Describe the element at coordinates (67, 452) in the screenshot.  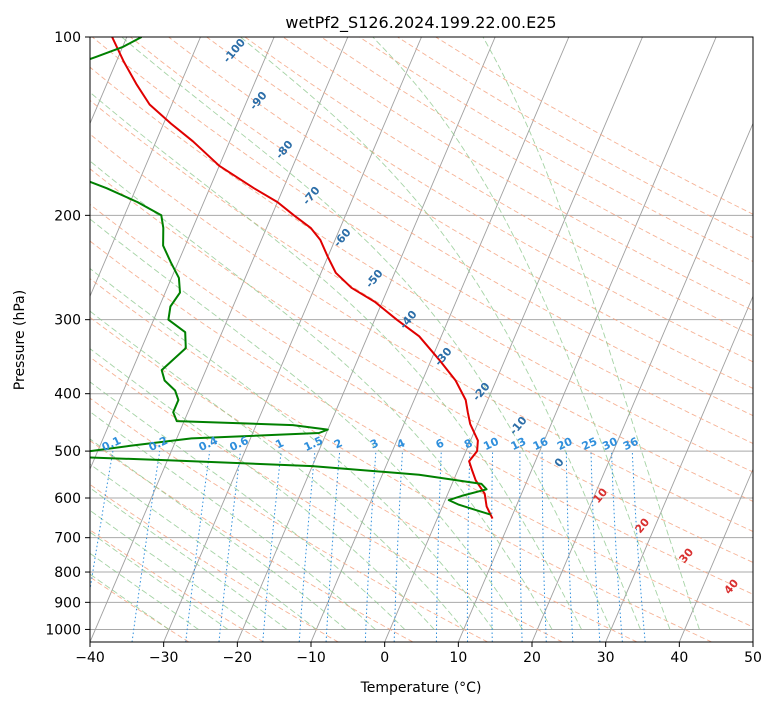
I see `y-tick-label: 500` at that location.